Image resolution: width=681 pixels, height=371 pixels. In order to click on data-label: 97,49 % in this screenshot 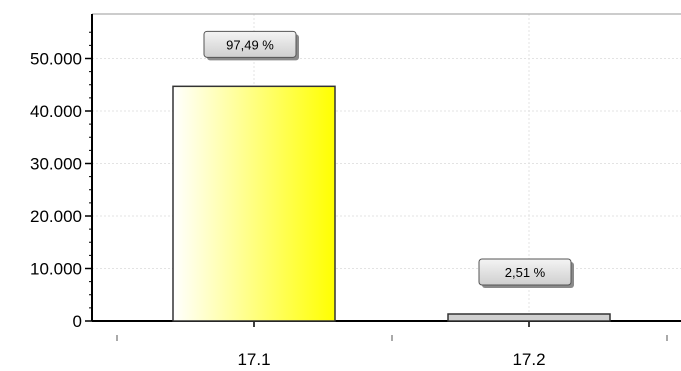, I will do `click(251, 45)`.